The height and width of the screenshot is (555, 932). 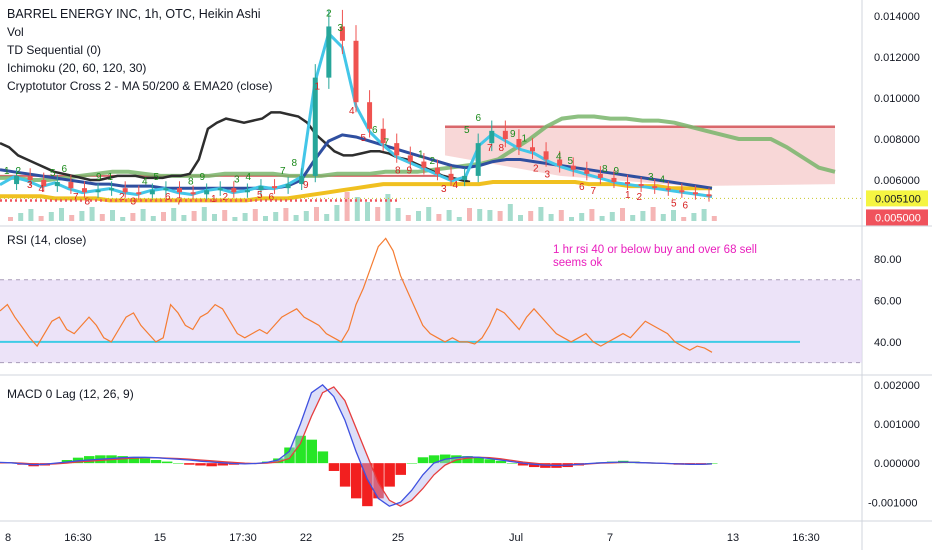 I want to click on td-buy-count: 8, so click(x=191, y=181).